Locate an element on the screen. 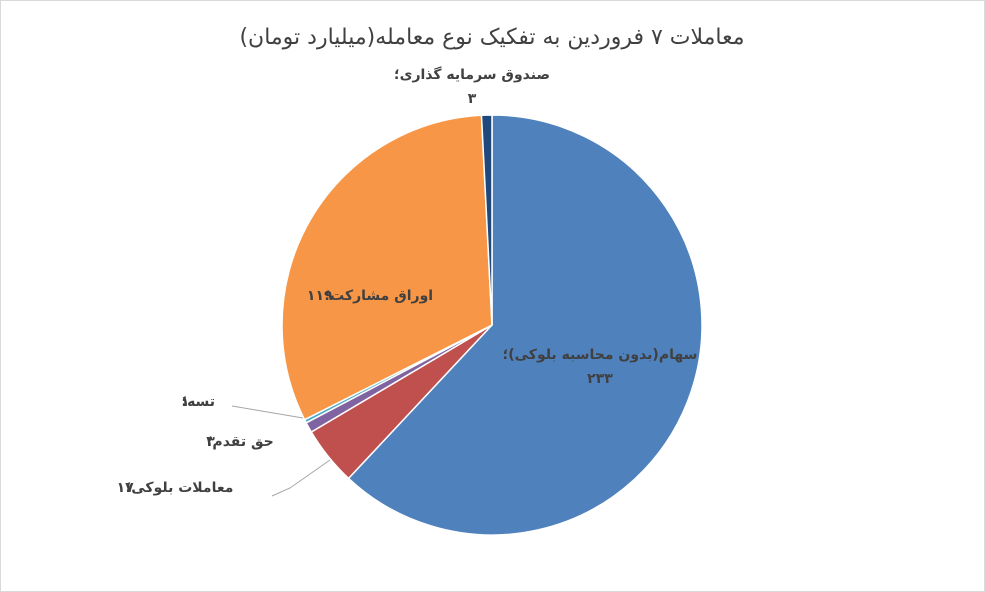 This screenshot has width=985, height=592. data-label: تسه؛۱ is located at coordinates (198, 402).